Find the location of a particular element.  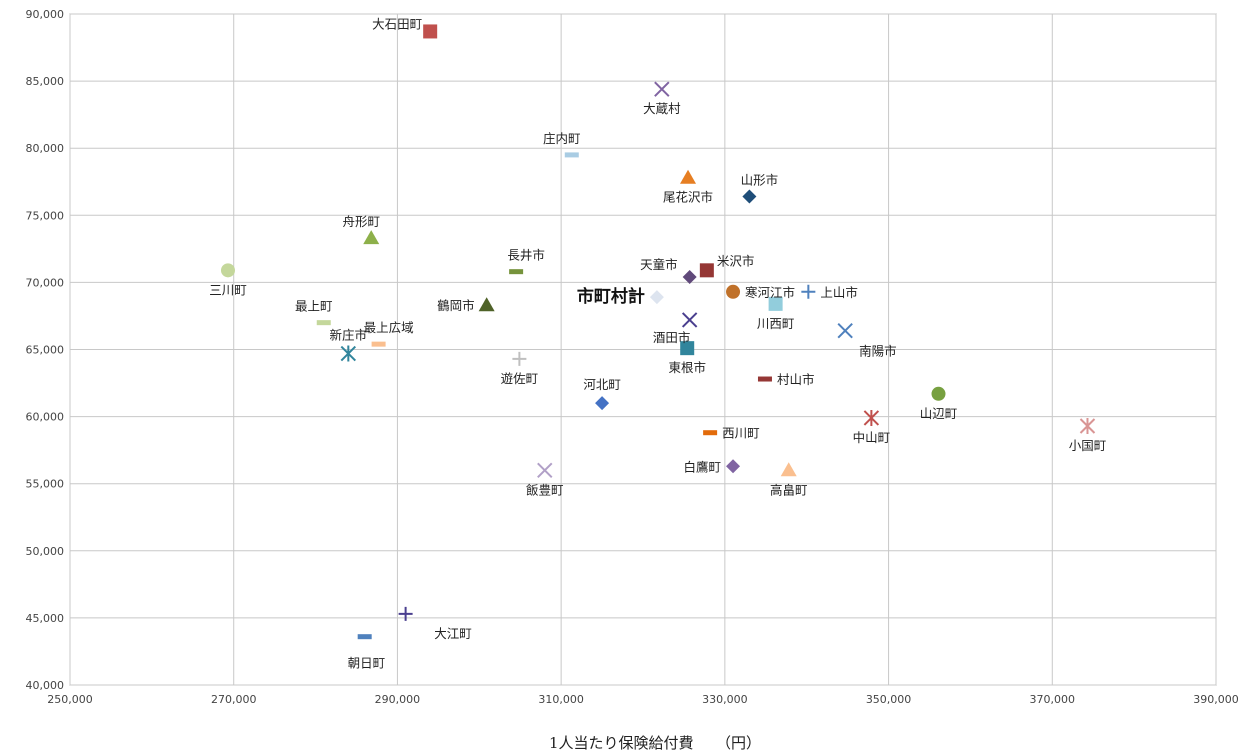

point-label: 河北町 is located at coordinates (602, 384).